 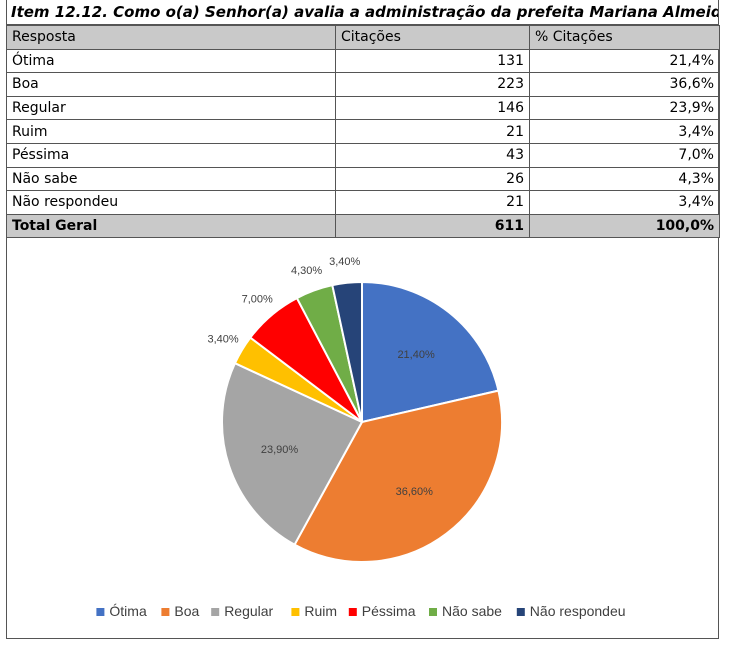 What do you see at coordinates (415, 492) in the screenshot?
I see `pie-data-label: 36,60%` at bounding box center [415, 492].